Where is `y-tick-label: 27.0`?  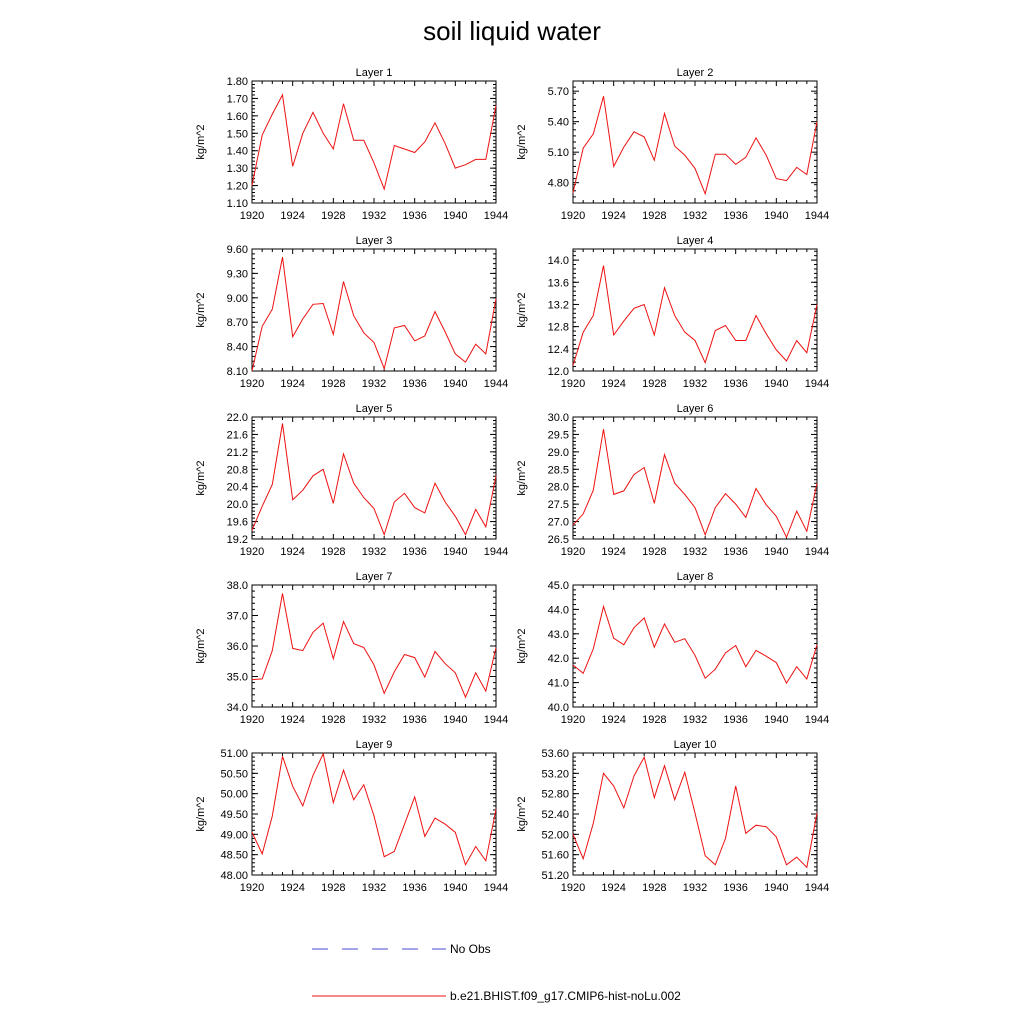 y-tick-label: 27.0 is located at coordinates (558, 523).